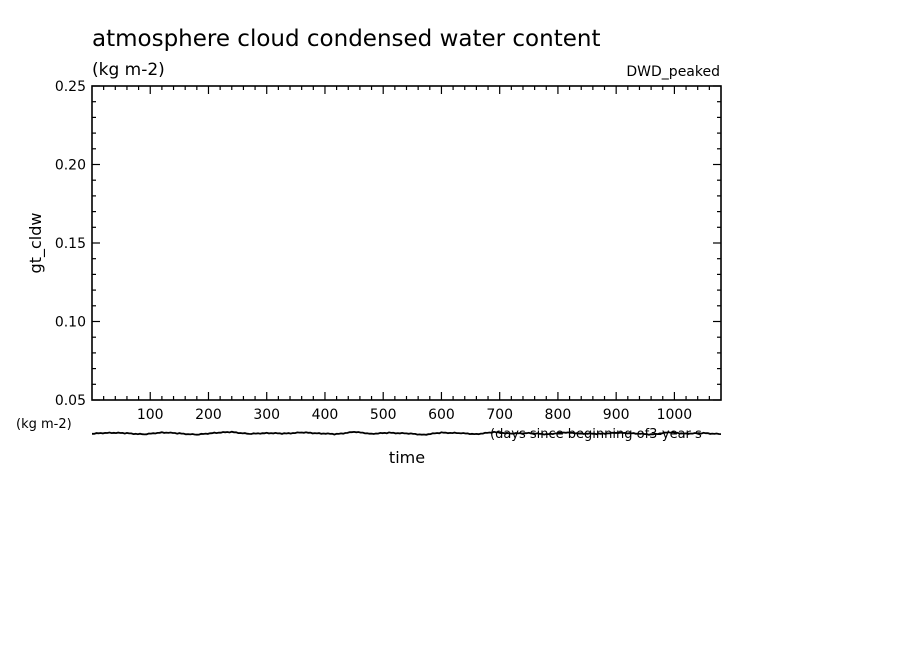 The image size is (904, 654). Describe the element at coordinates (36, 243) in the screenshot. I see `y-axis-label: gt_cldw` at that location.